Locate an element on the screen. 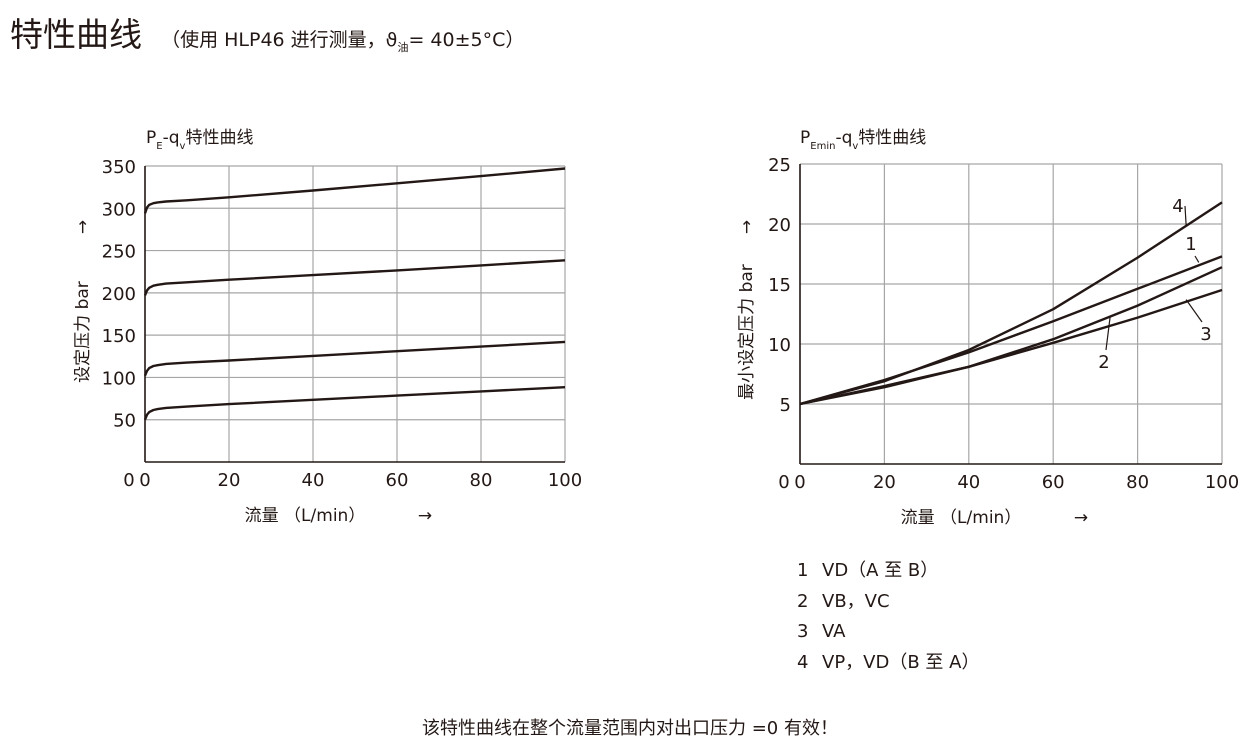 The height and width of the screenshot is (753, 1260). legend-item: 3 VA is located at coordinates (888, 632).